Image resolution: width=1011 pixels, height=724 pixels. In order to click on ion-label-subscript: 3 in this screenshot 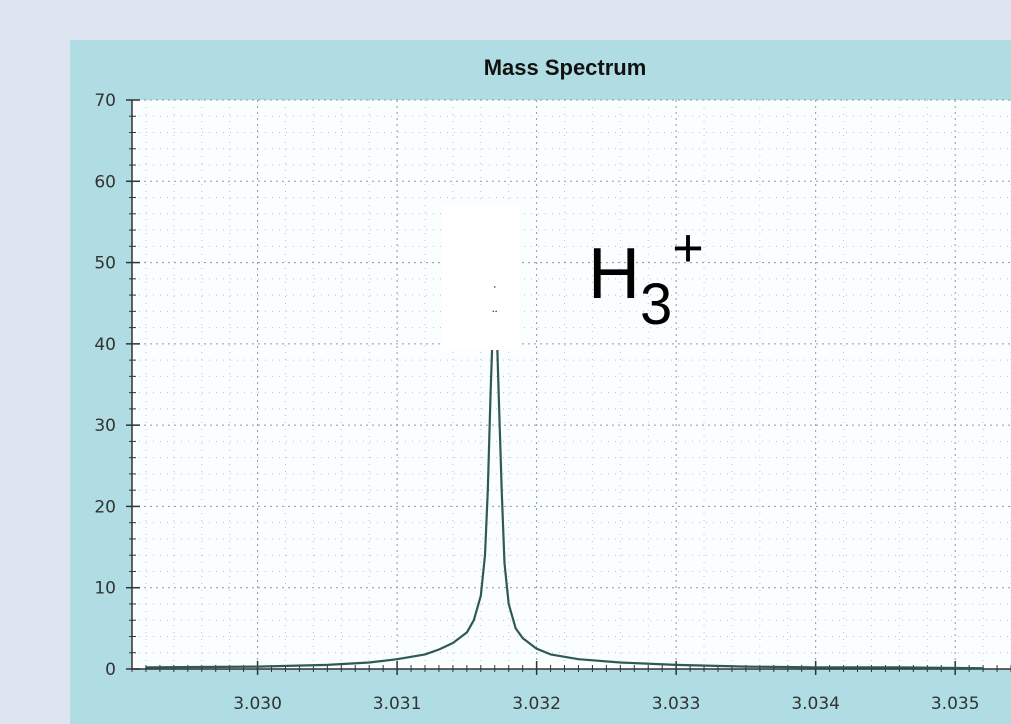, I will do `click(656, 304)`.